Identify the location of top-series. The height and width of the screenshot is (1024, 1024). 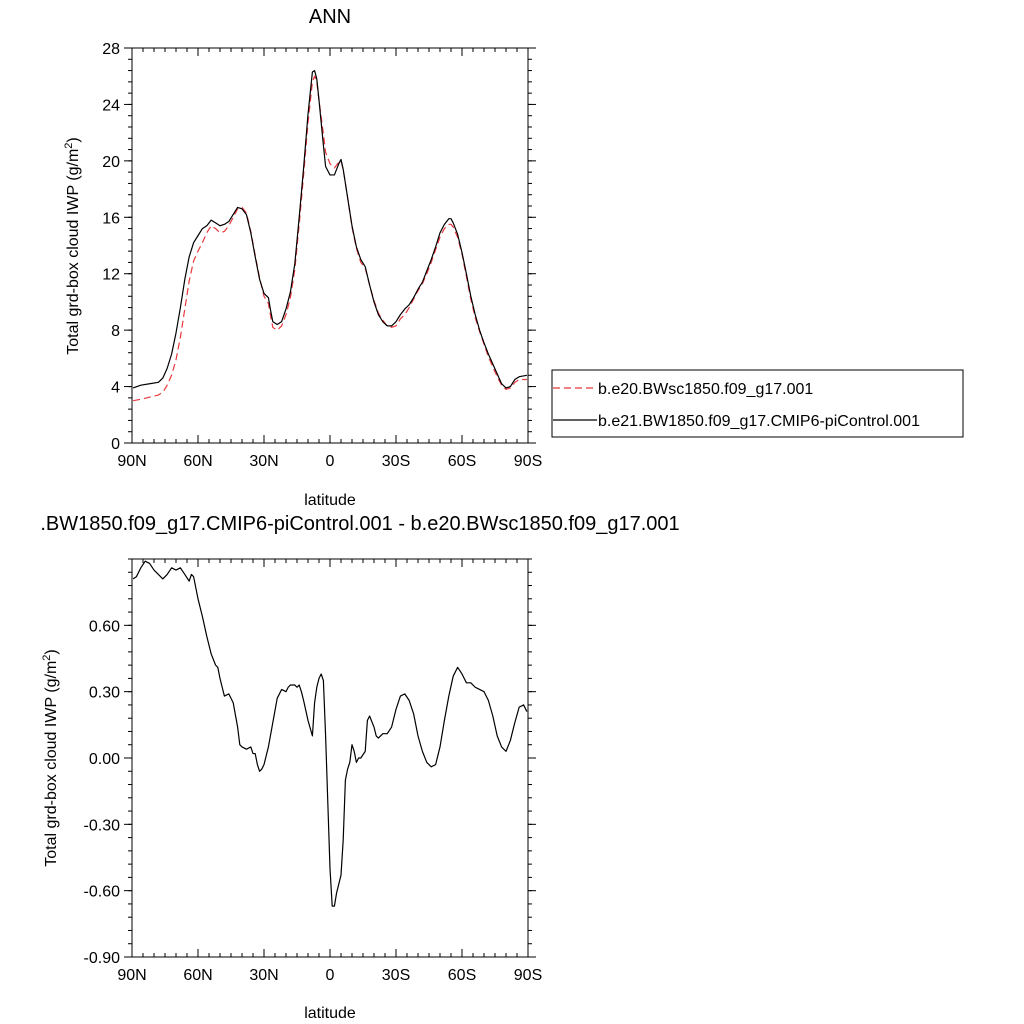
(330, 235).